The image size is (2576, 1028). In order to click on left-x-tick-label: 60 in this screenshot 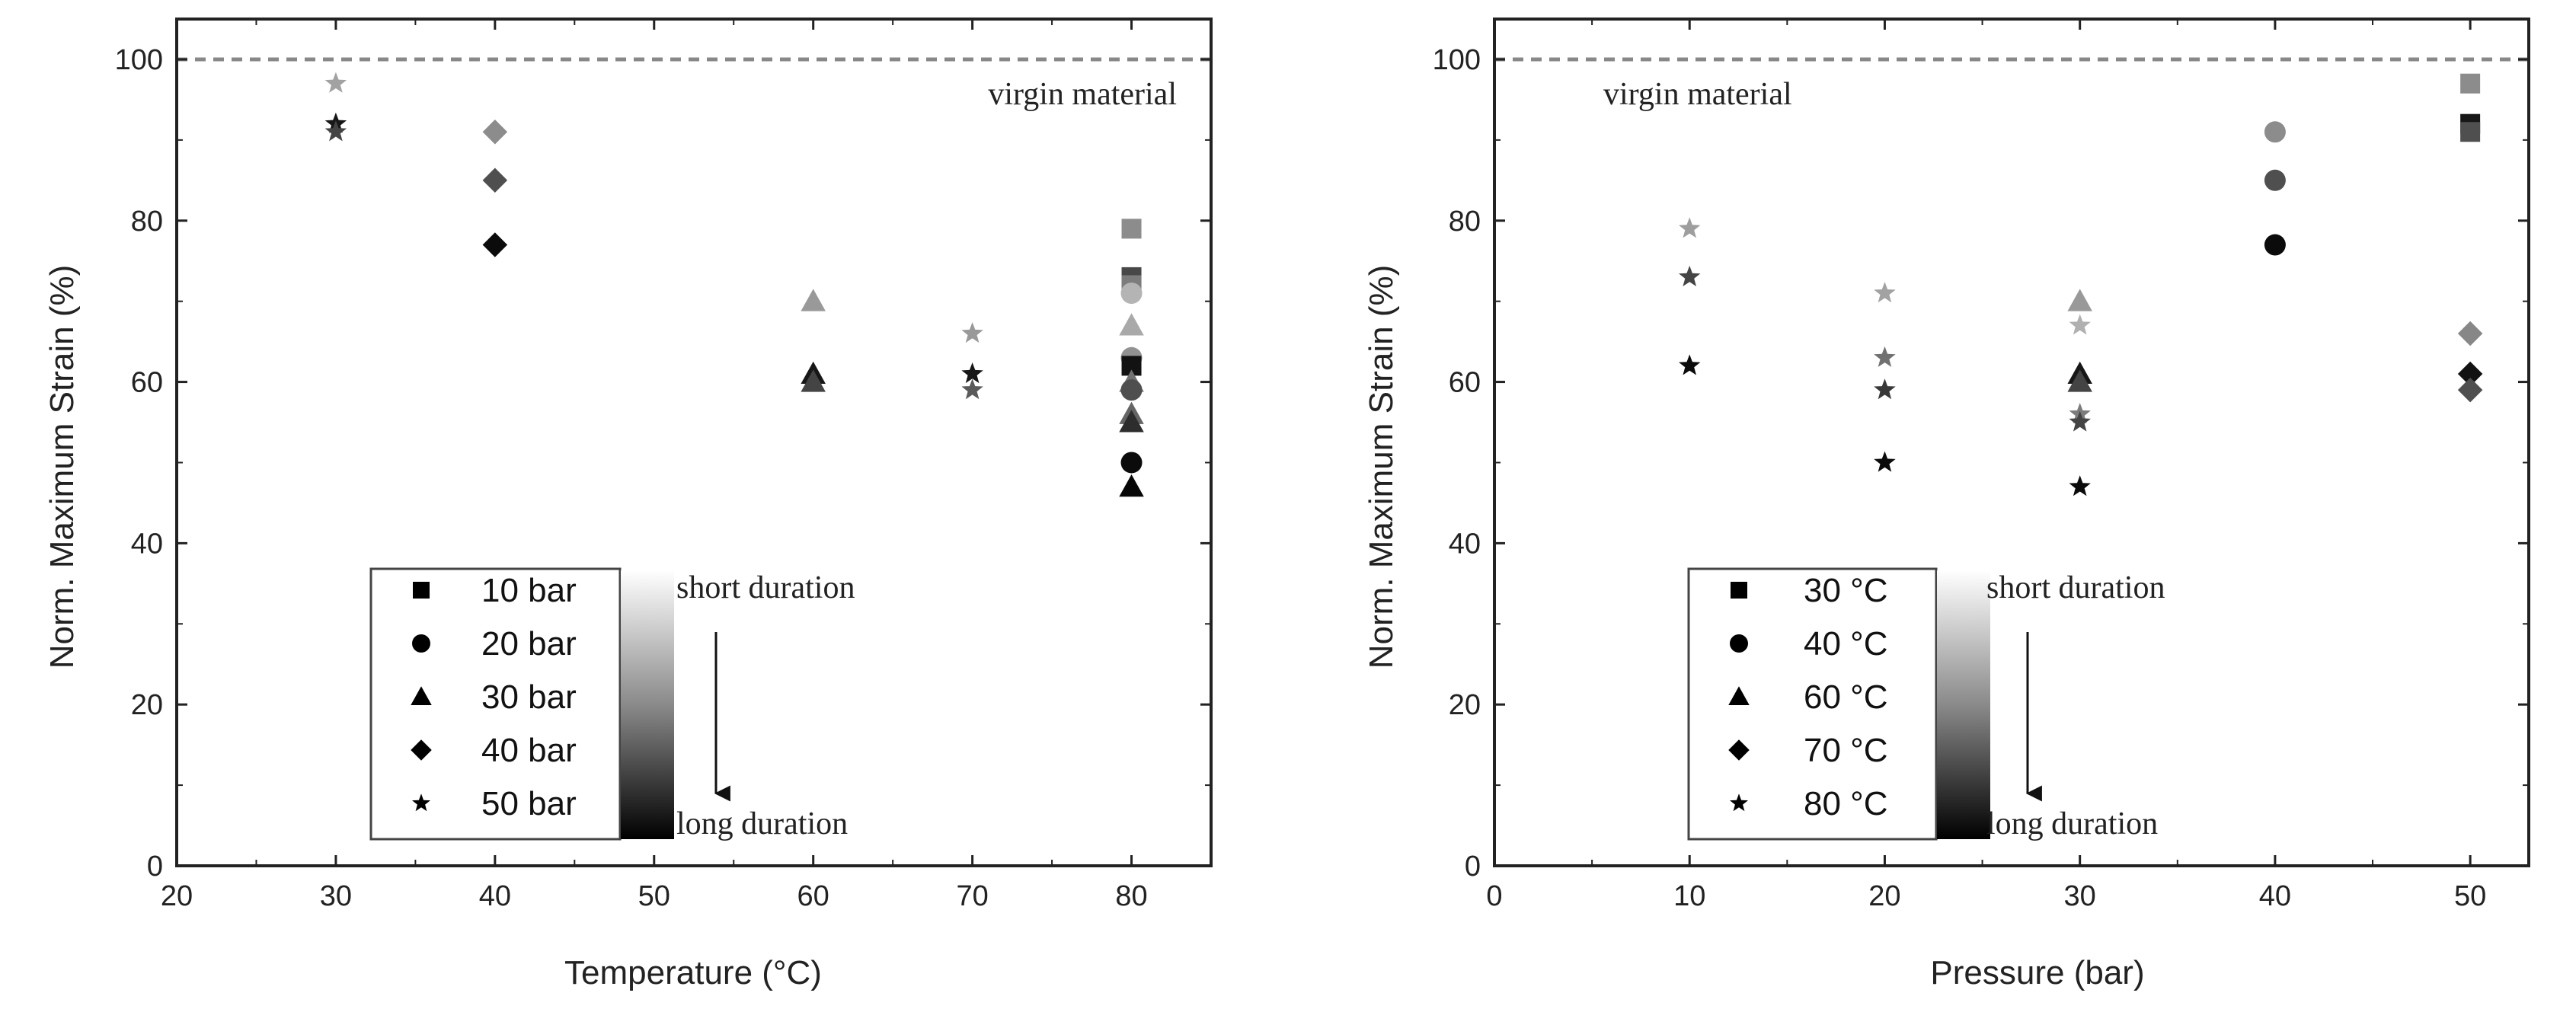, I will do `click(813, 896)`.